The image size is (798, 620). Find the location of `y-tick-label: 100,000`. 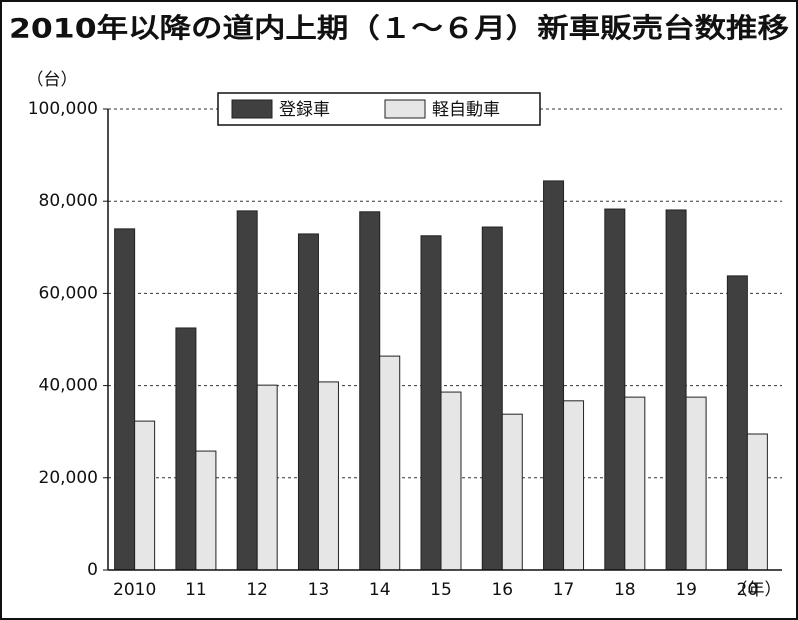

y-tick-label: 100,000 is located at coordinates (63, 109).